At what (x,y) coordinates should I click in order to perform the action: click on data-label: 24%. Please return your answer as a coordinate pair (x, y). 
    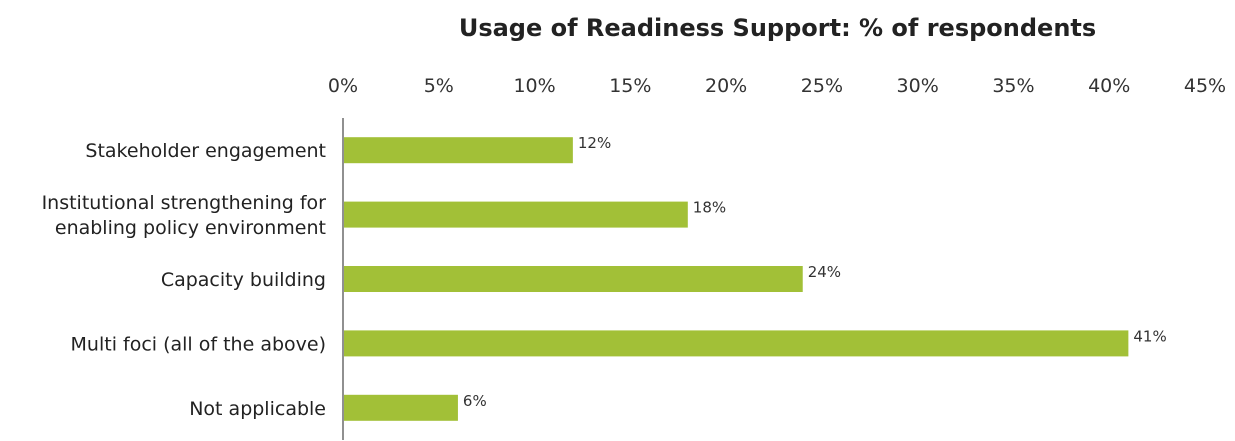
    Looking at the image, I should click on (824, 272).